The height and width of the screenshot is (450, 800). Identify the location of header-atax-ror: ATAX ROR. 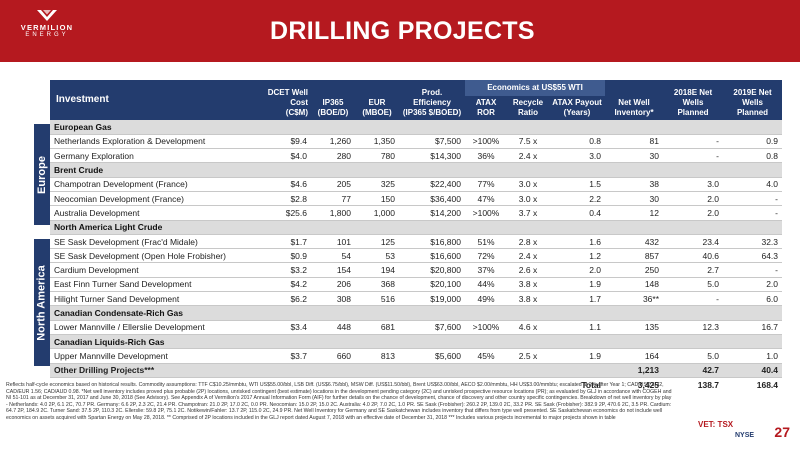
(486, 108).